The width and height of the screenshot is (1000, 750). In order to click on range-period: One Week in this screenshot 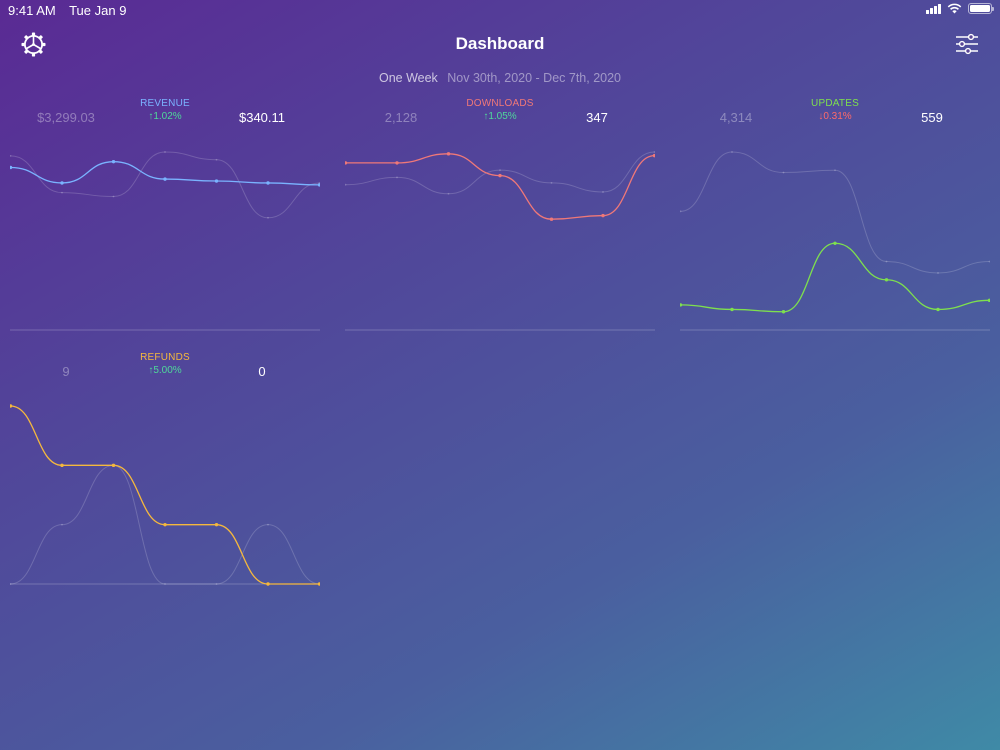, I will do `click(408, 78)`.